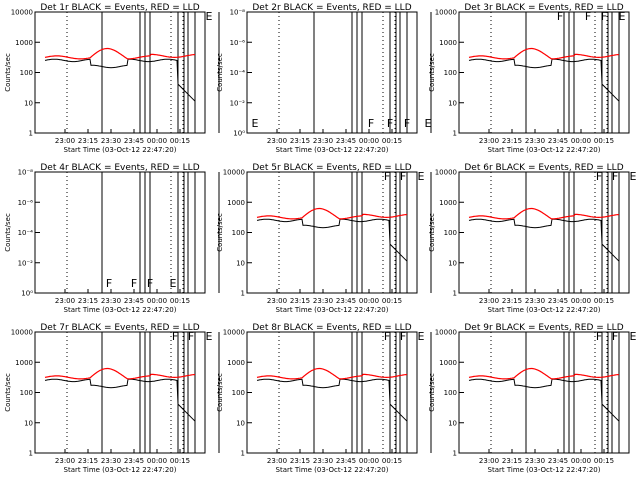 Image resolution: width=640 pixels, height=480 pixels. I want to click on panel-title: Det 5r BLACK = Events, RED = LLD, so click(331, 168).